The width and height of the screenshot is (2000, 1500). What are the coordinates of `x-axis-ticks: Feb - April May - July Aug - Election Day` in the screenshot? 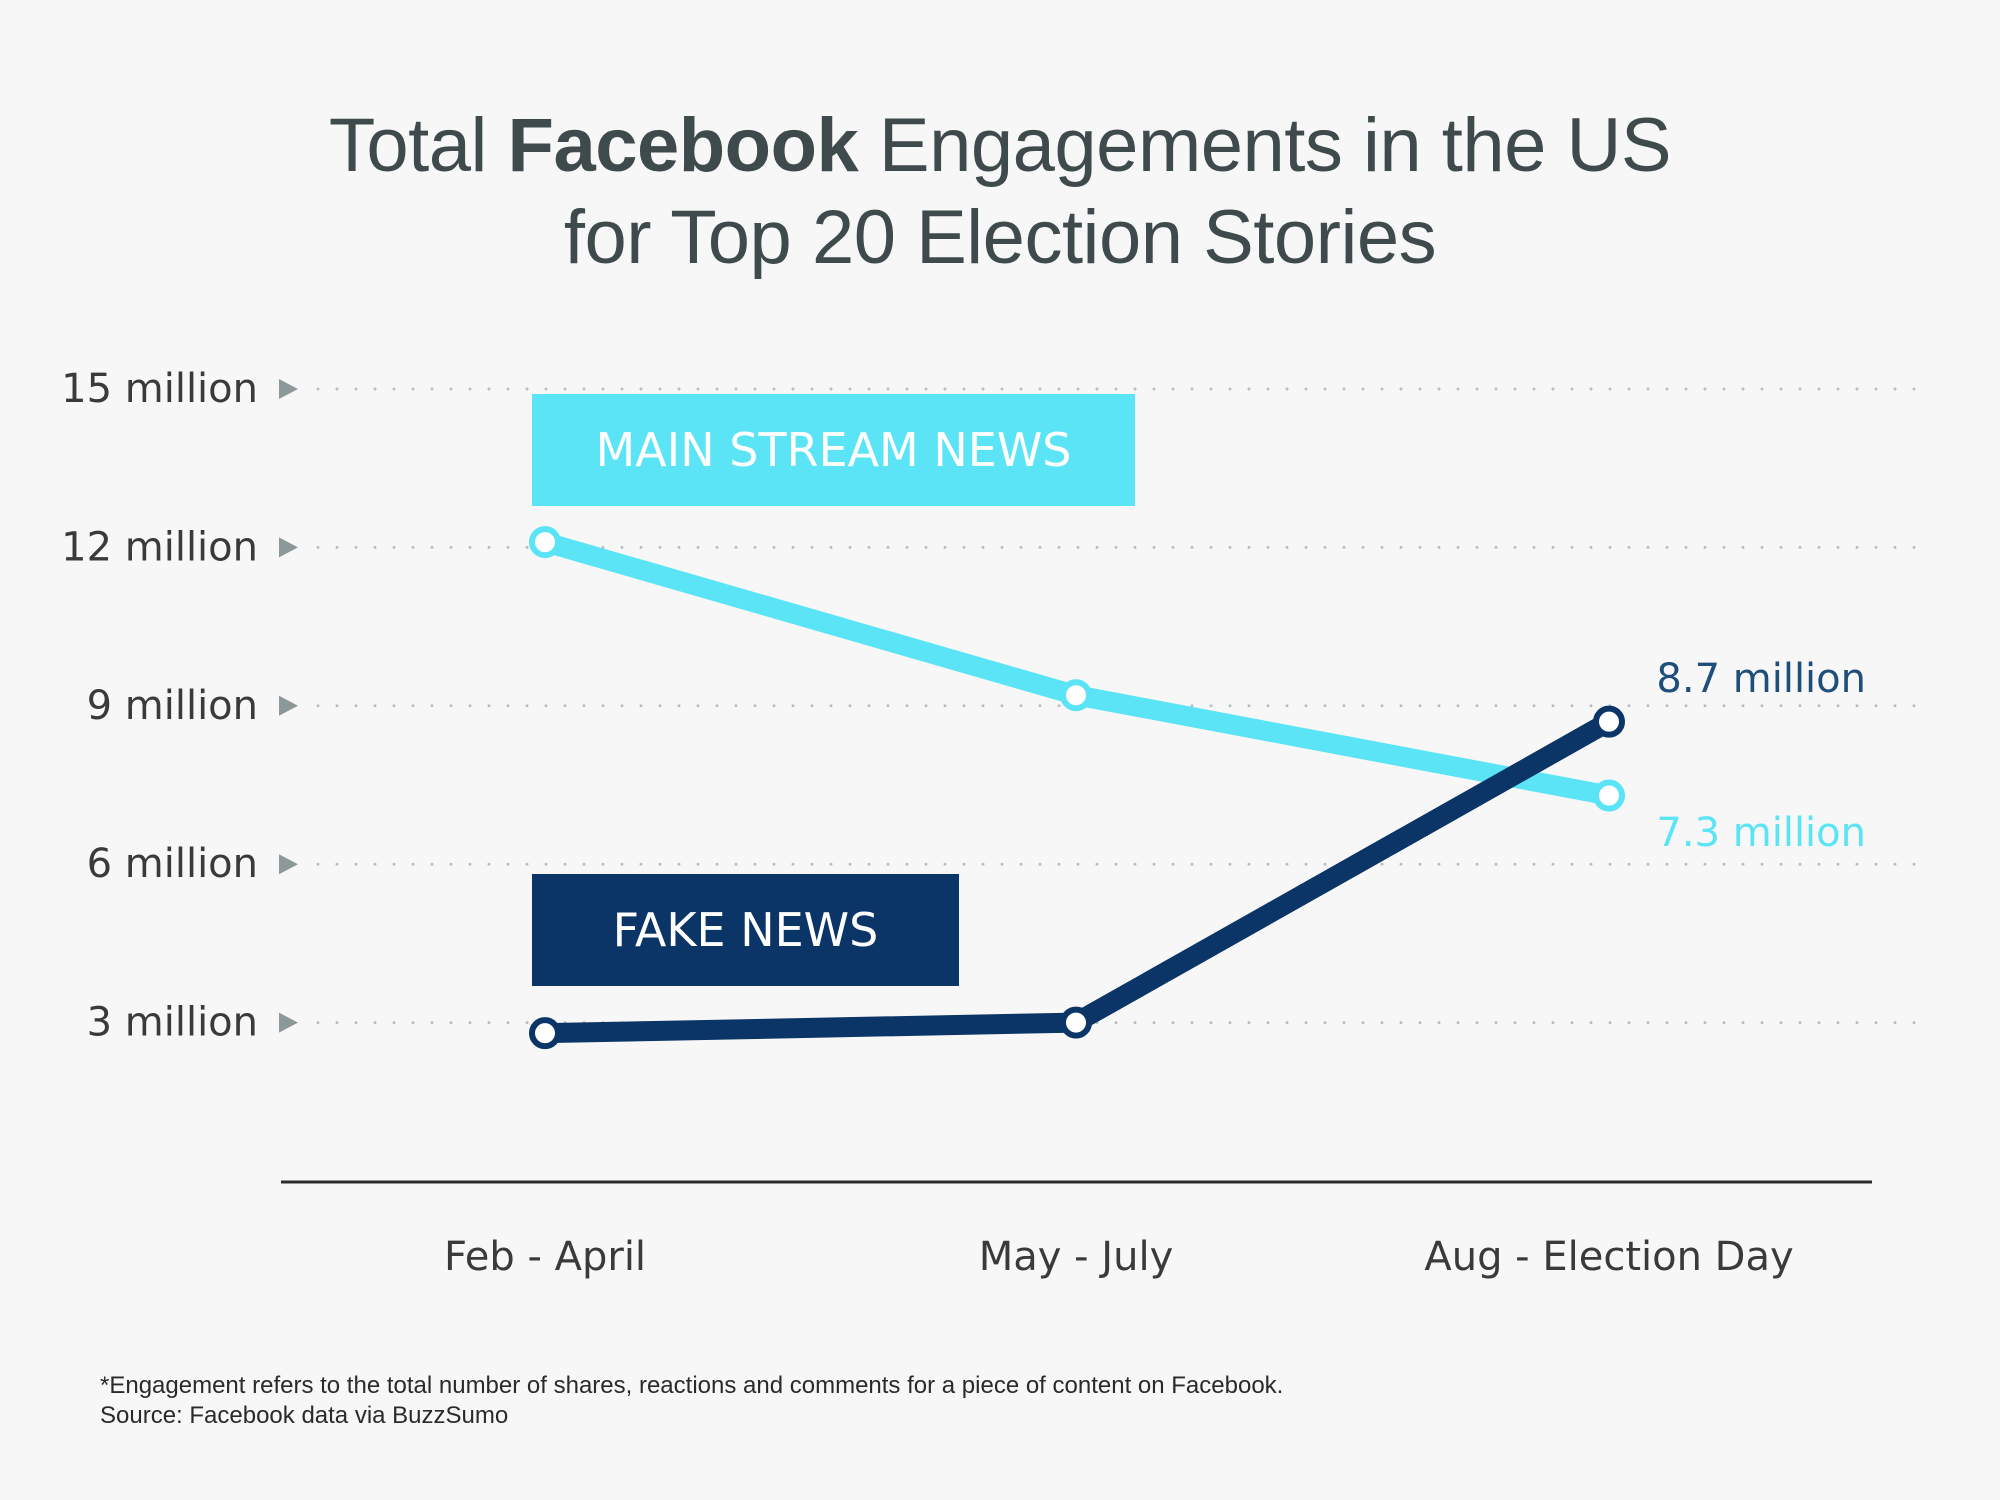 It's located at (1119, 1257).